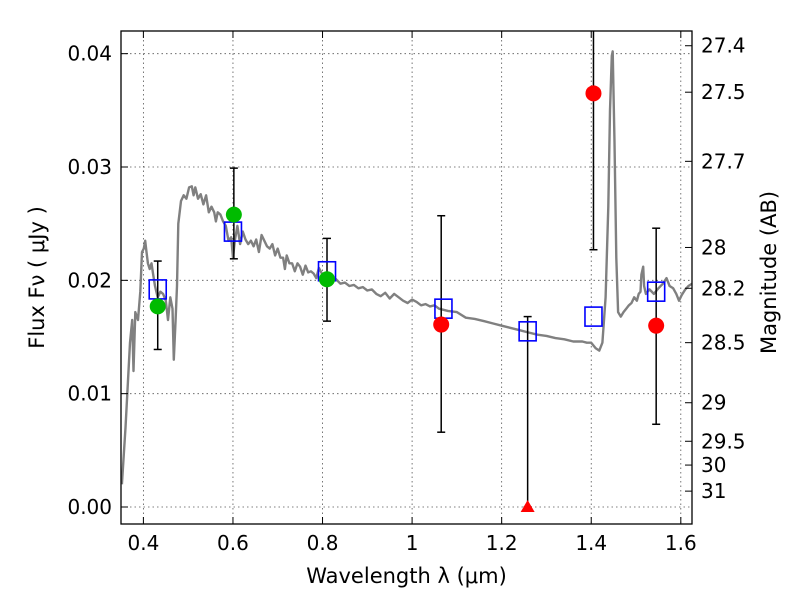  I want to click on x-tick-label: 1.6, so click(681, 543).